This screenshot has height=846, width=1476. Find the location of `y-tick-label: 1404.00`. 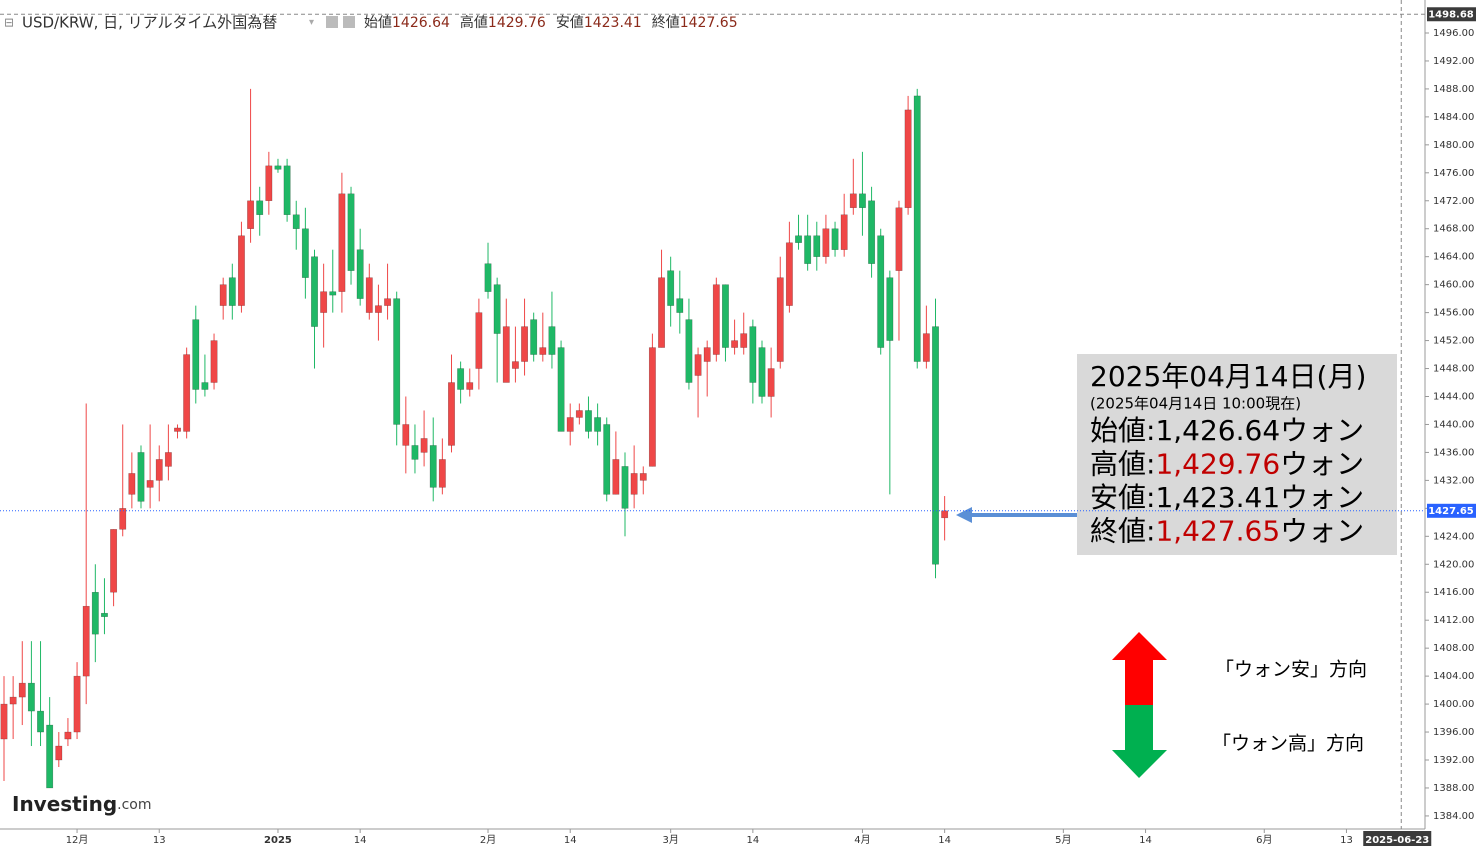

y-tick-label: 1404.00 is located at coordinates (1453, 676).